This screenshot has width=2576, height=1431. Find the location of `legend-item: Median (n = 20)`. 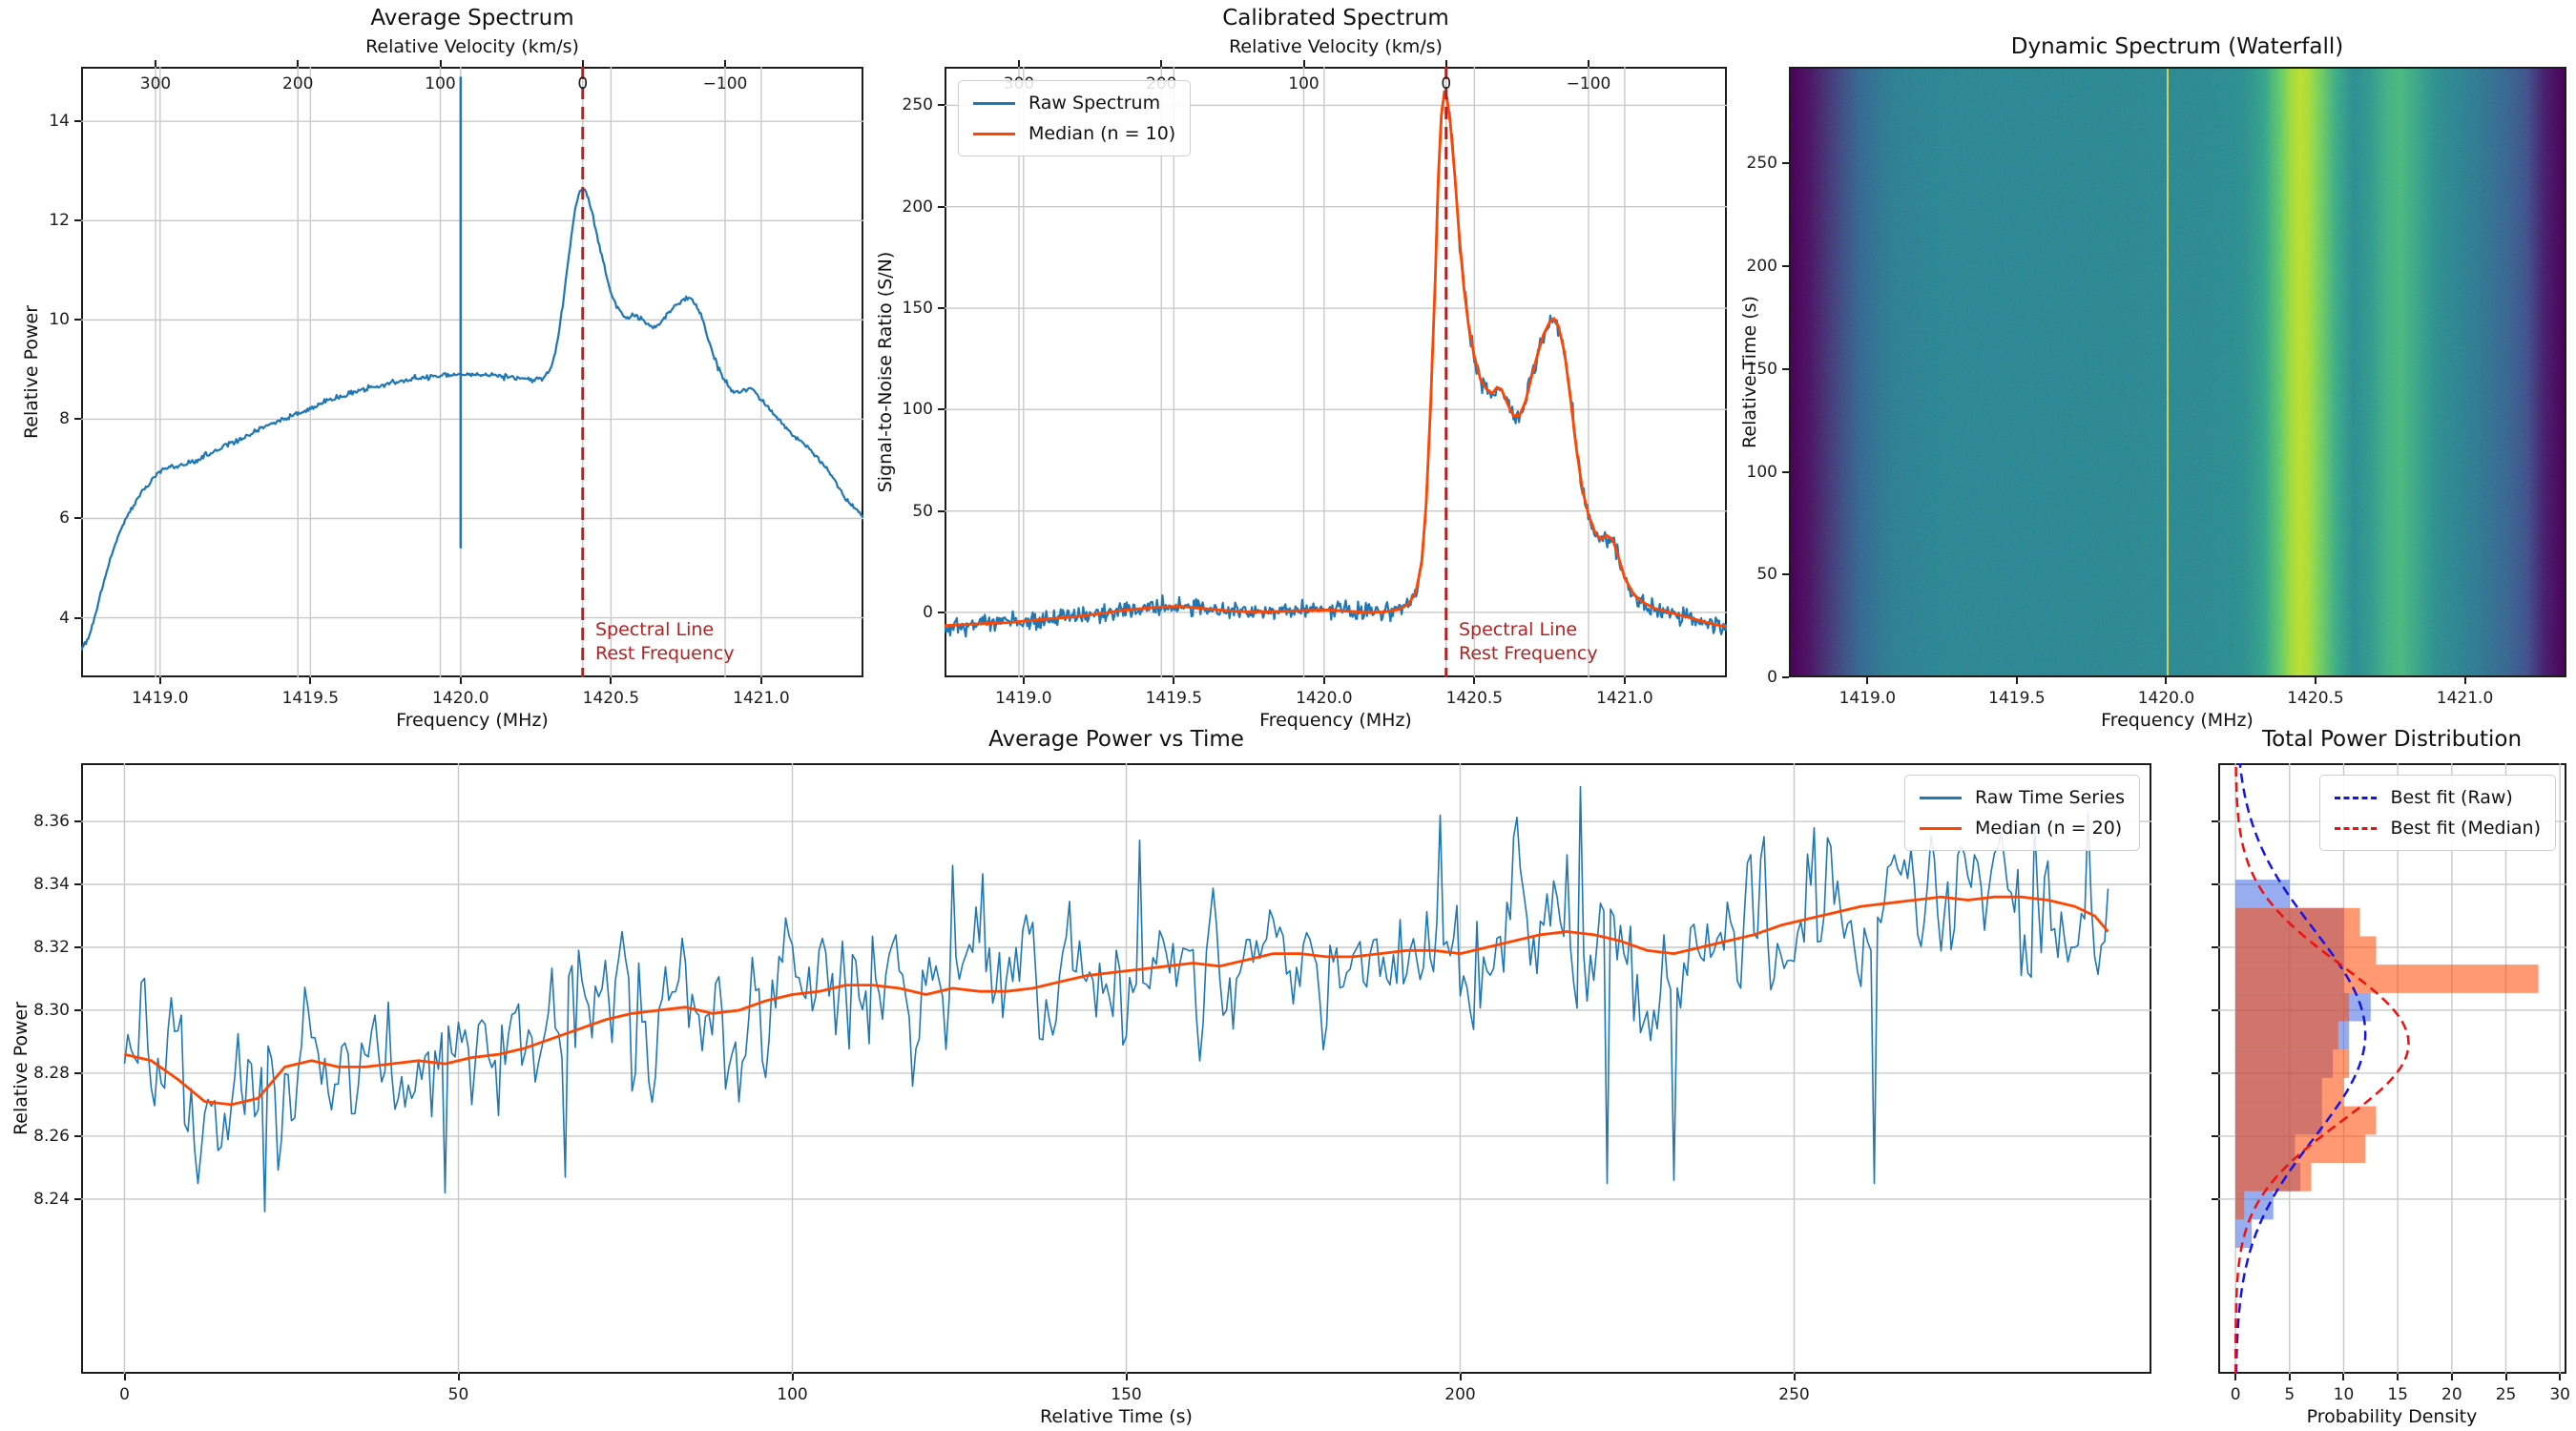

legend-item: Median (n = 20) is located at coordinates (2022, 828).